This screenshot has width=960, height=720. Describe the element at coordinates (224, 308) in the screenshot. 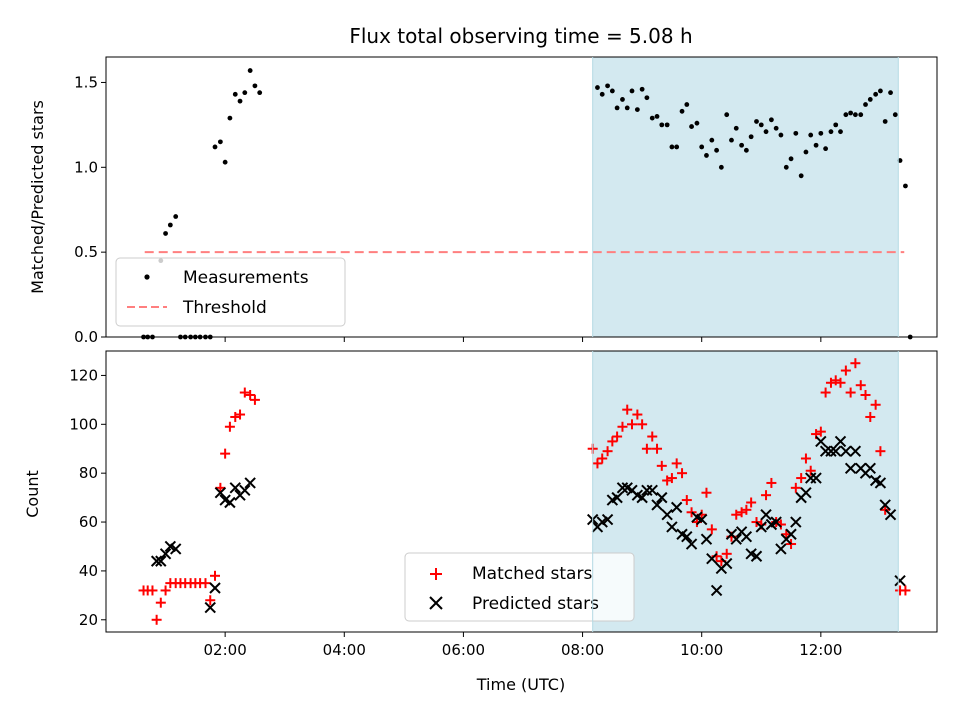

I see `legend-threshold-label: Threshold` at that location.